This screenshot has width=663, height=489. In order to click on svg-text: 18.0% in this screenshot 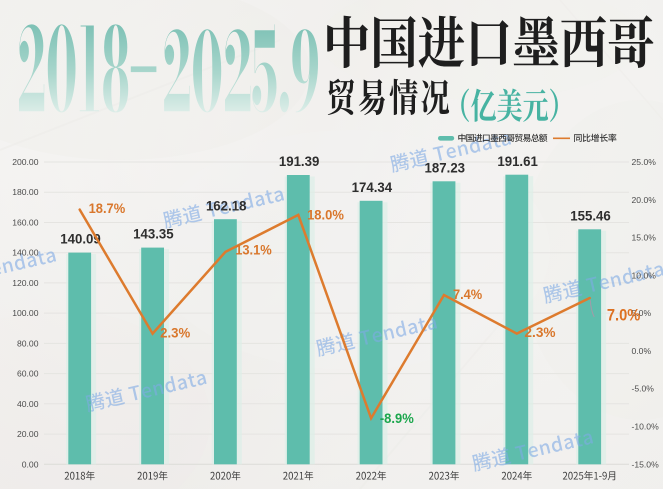, I will do `click(325, 214)`.